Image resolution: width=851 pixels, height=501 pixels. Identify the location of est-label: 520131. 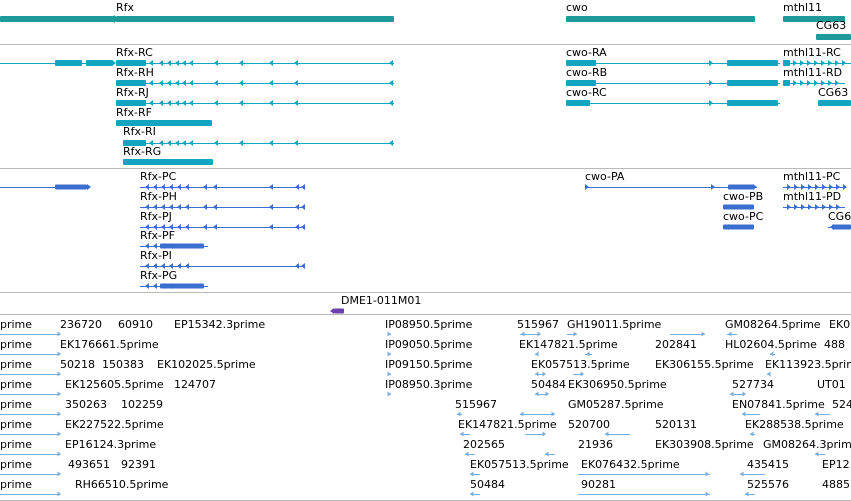
(676, 424).